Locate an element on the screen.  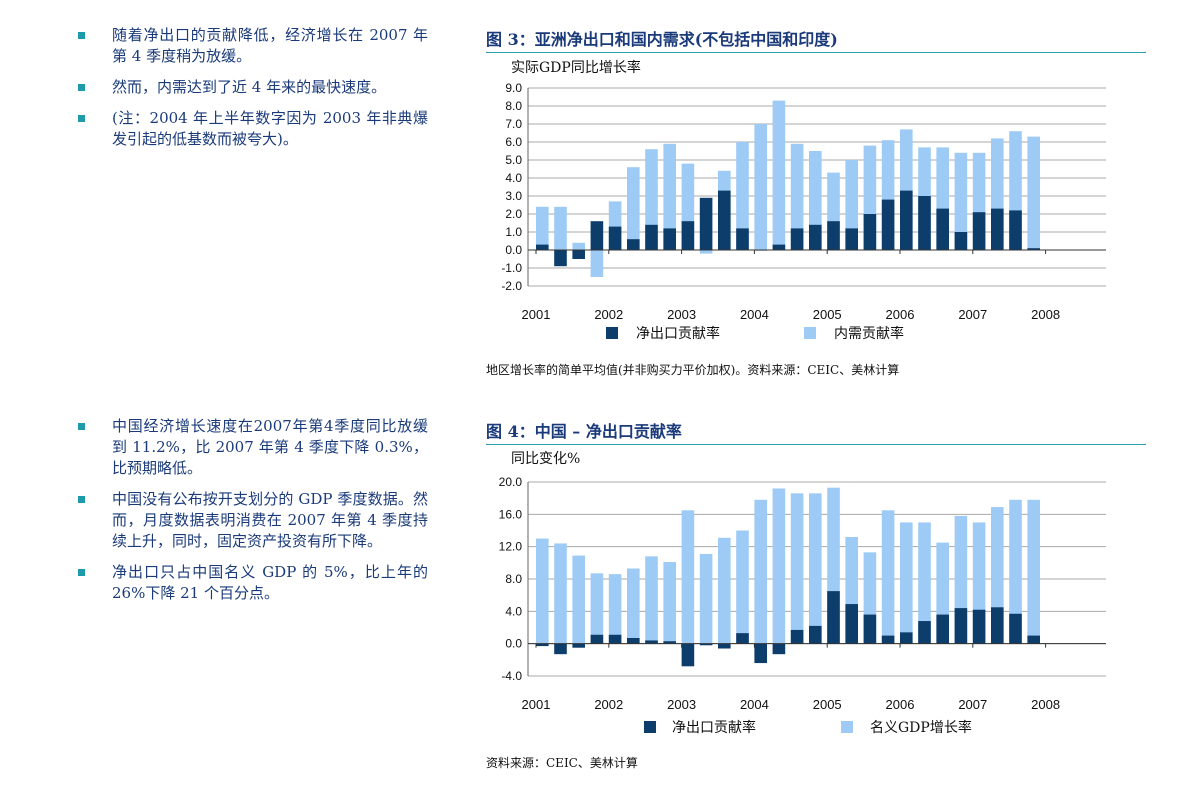
figure4-title: 图 4：中国 – 净出口贡献率 is located at coordinates (816, 431).